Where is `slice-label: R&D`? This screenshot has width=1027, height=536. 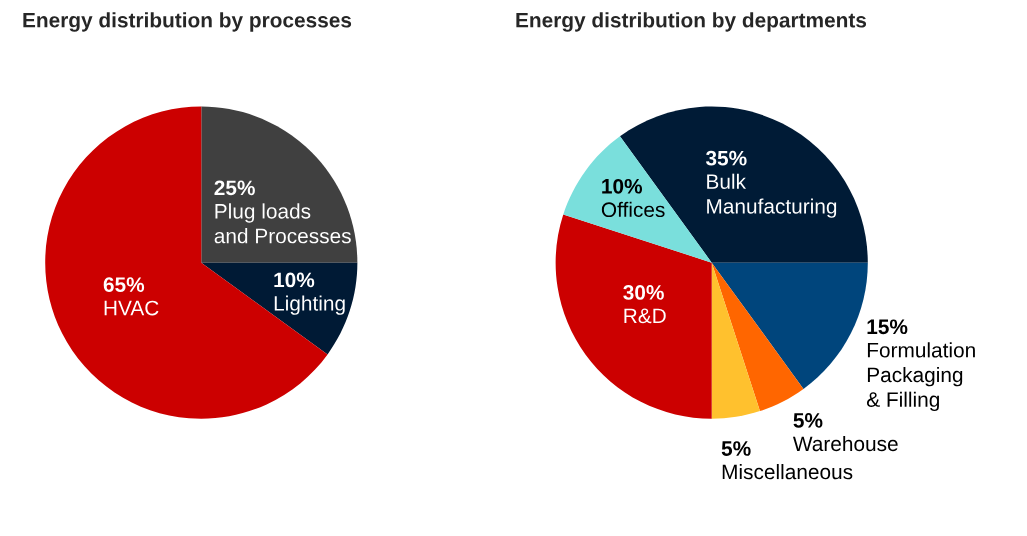
slice-label: R&D is located at coordinates (645, 316).